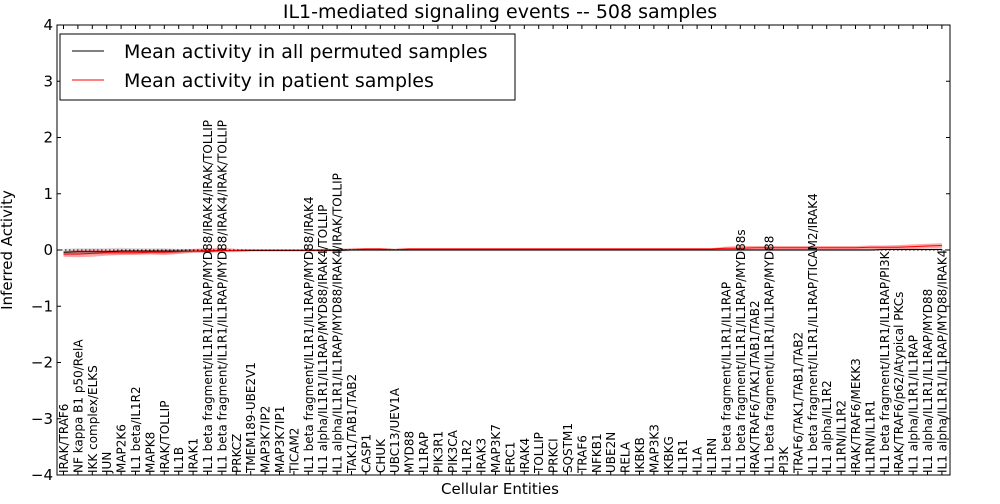 The image size is (1000, 504). Describe the element at coordinates (279, 81) in the screenshot. I see `legend-label-patient: Mean activity in patient samples` at that location.